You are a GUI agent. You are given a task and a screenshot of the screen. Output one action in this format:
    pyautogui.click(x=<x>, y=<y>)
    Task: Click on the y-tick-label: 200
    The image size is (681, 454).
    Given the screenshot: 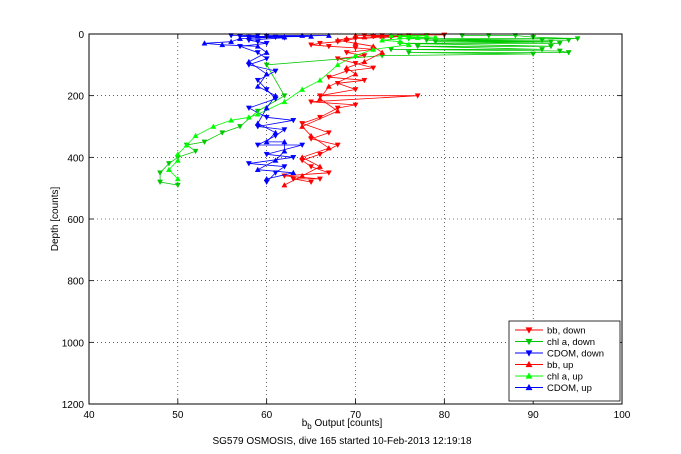 What is the action you would take?
    pyautogui.click(x=75, y=97)
    